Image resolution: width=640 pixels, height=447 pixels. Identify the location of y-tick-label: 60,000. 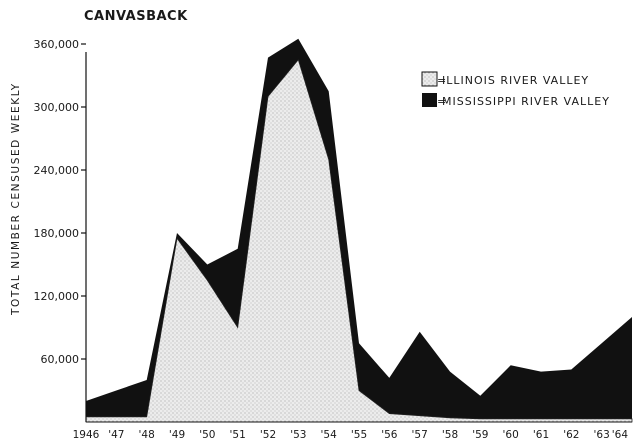
(60, 359).